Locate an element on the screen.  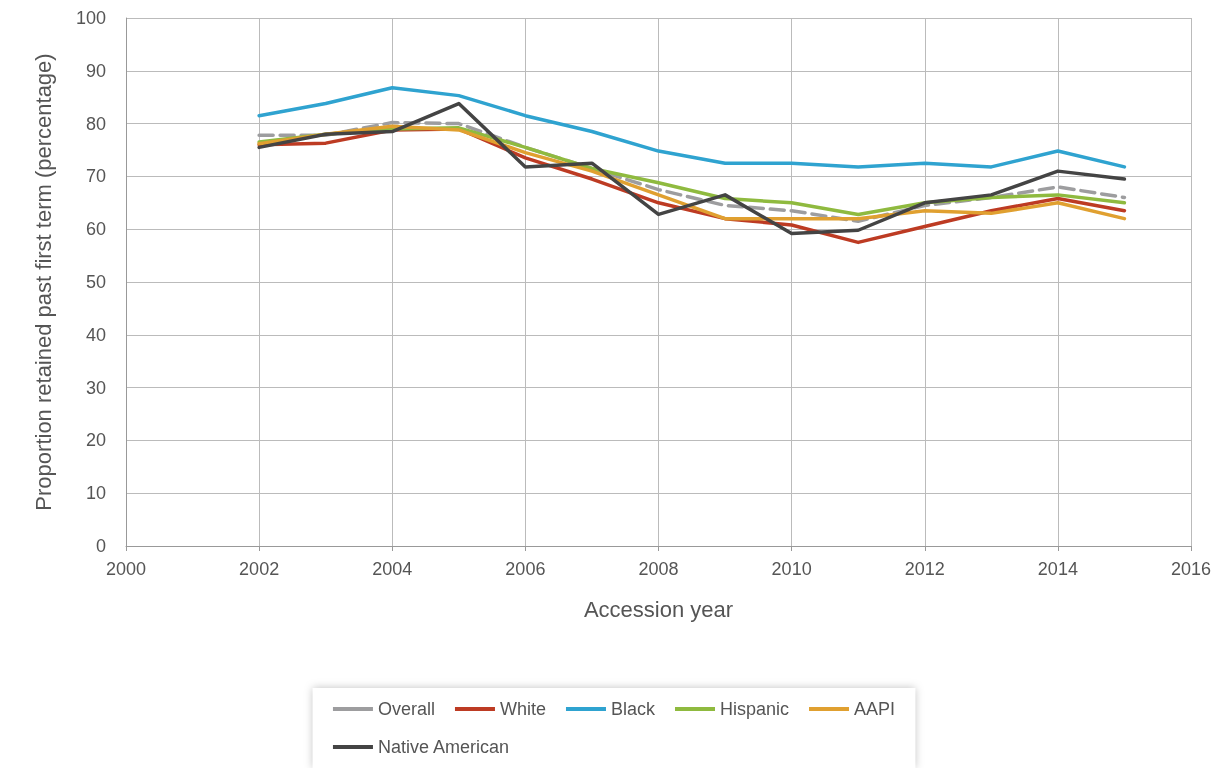
legend-label: Hispanic is located at coordinates (755, 709).